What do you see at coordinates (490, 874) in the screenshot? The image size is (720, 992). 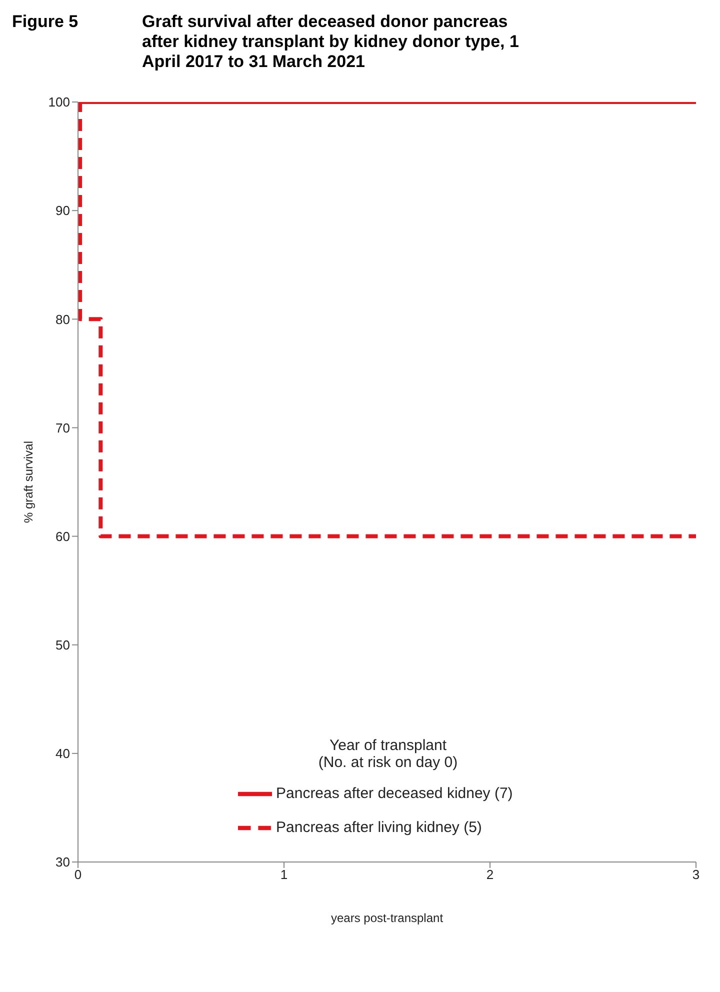 I see `x-tick-label: 2` at bounding box center [490, 874].